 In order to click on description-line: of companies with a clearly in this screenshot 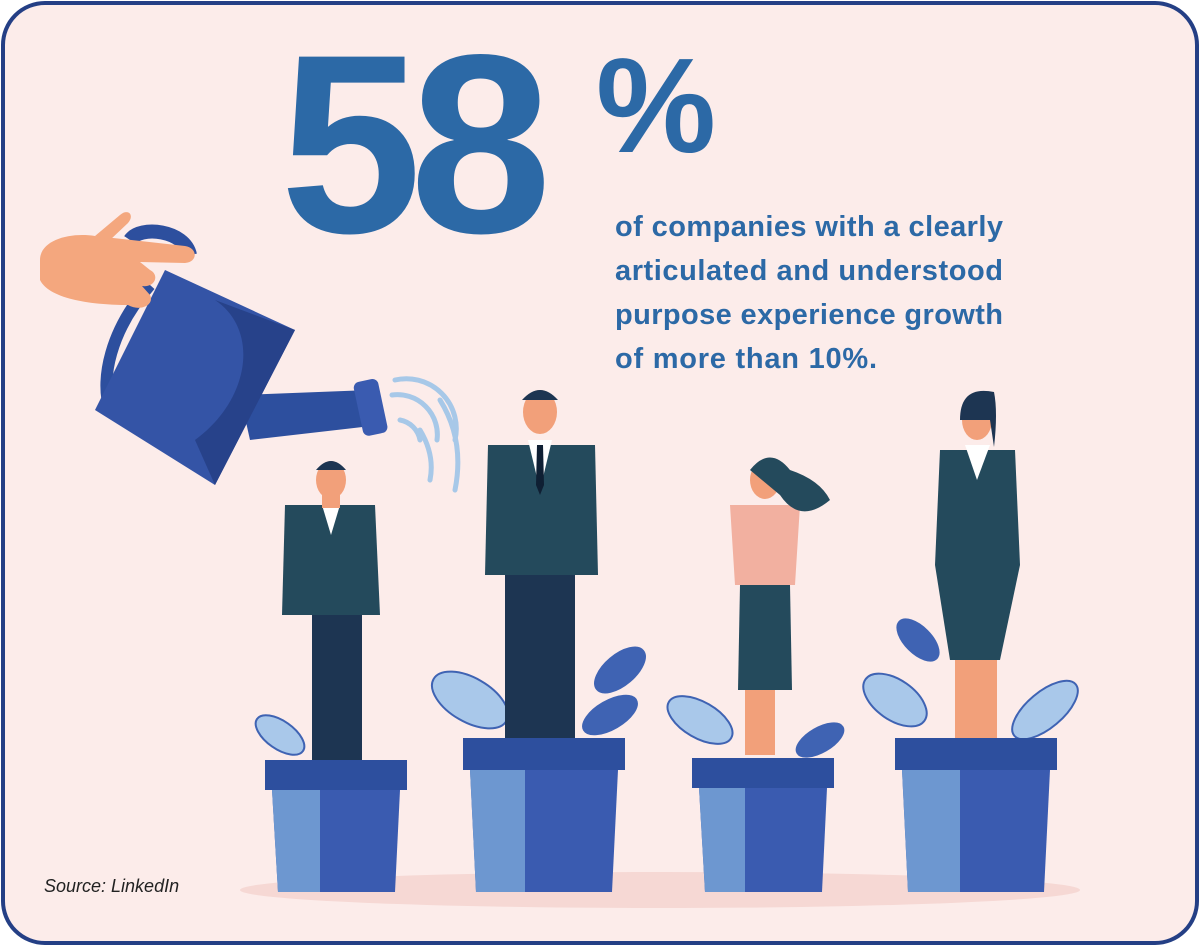, I will do `click(809, 227)`.